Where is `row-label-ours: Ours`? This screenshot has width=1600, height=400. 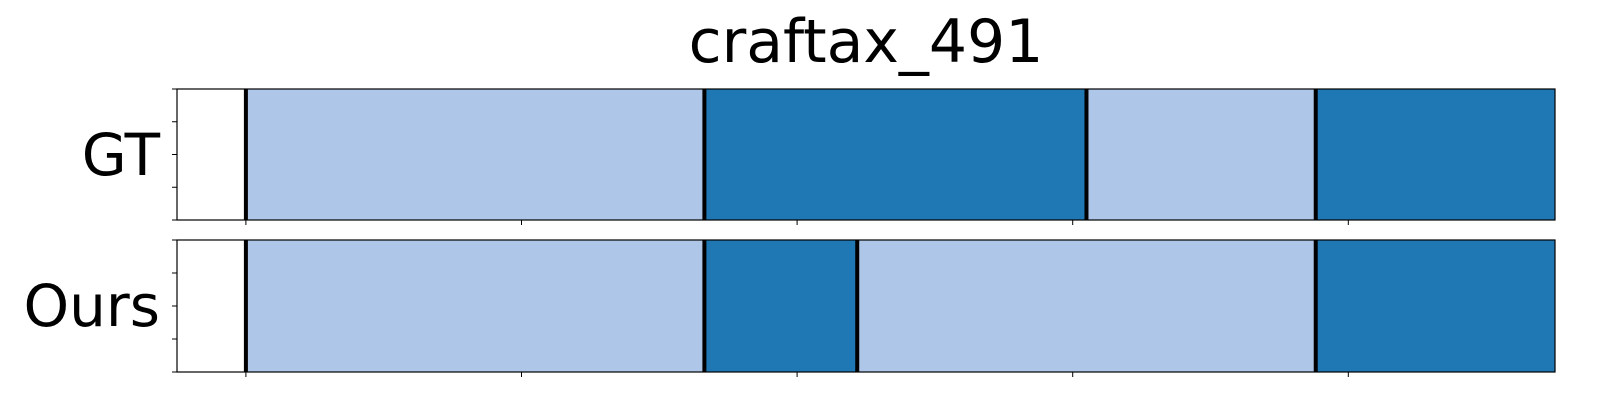 row-label-ours: Ours is located at coordinates (91, 306).